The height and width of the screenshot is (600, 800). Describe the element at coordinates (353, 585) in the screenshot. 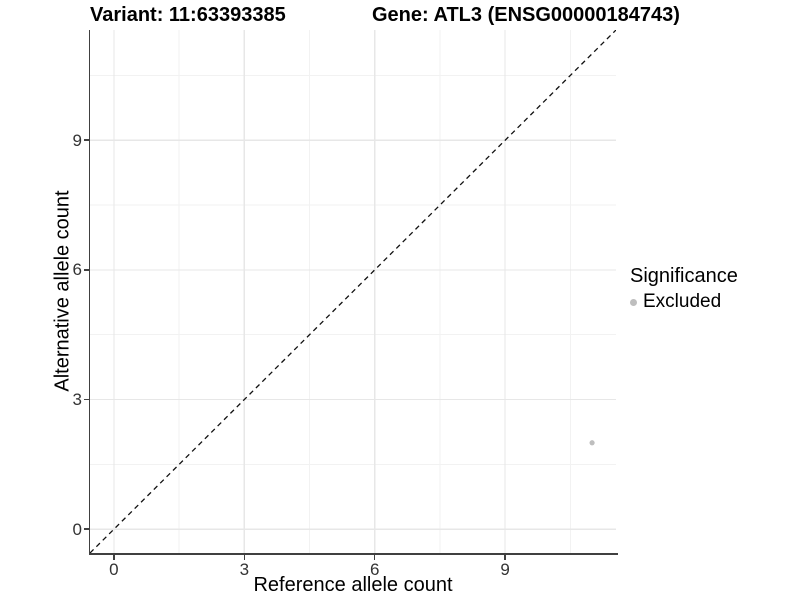

I see `x-axis-title: Reference allele count` at that location.